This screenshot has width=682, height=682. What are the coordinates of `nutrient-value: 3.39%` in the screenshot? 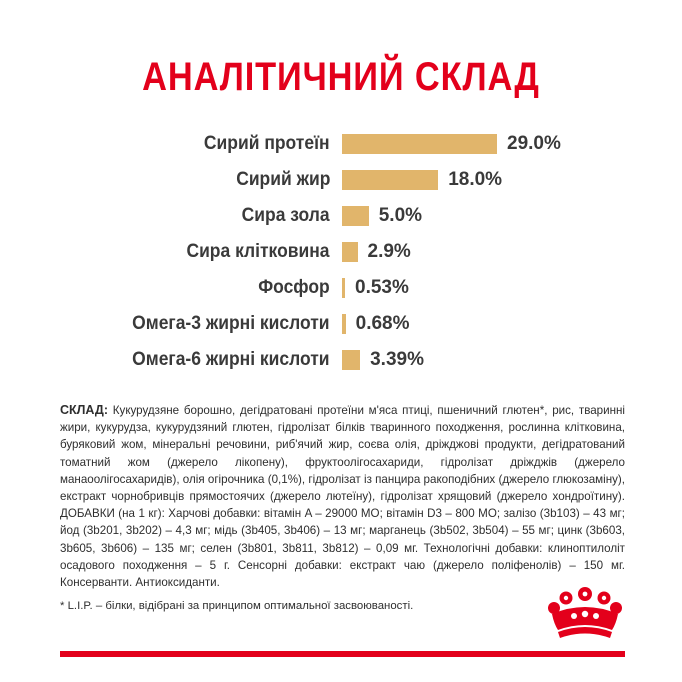 It's located at (397, 359).